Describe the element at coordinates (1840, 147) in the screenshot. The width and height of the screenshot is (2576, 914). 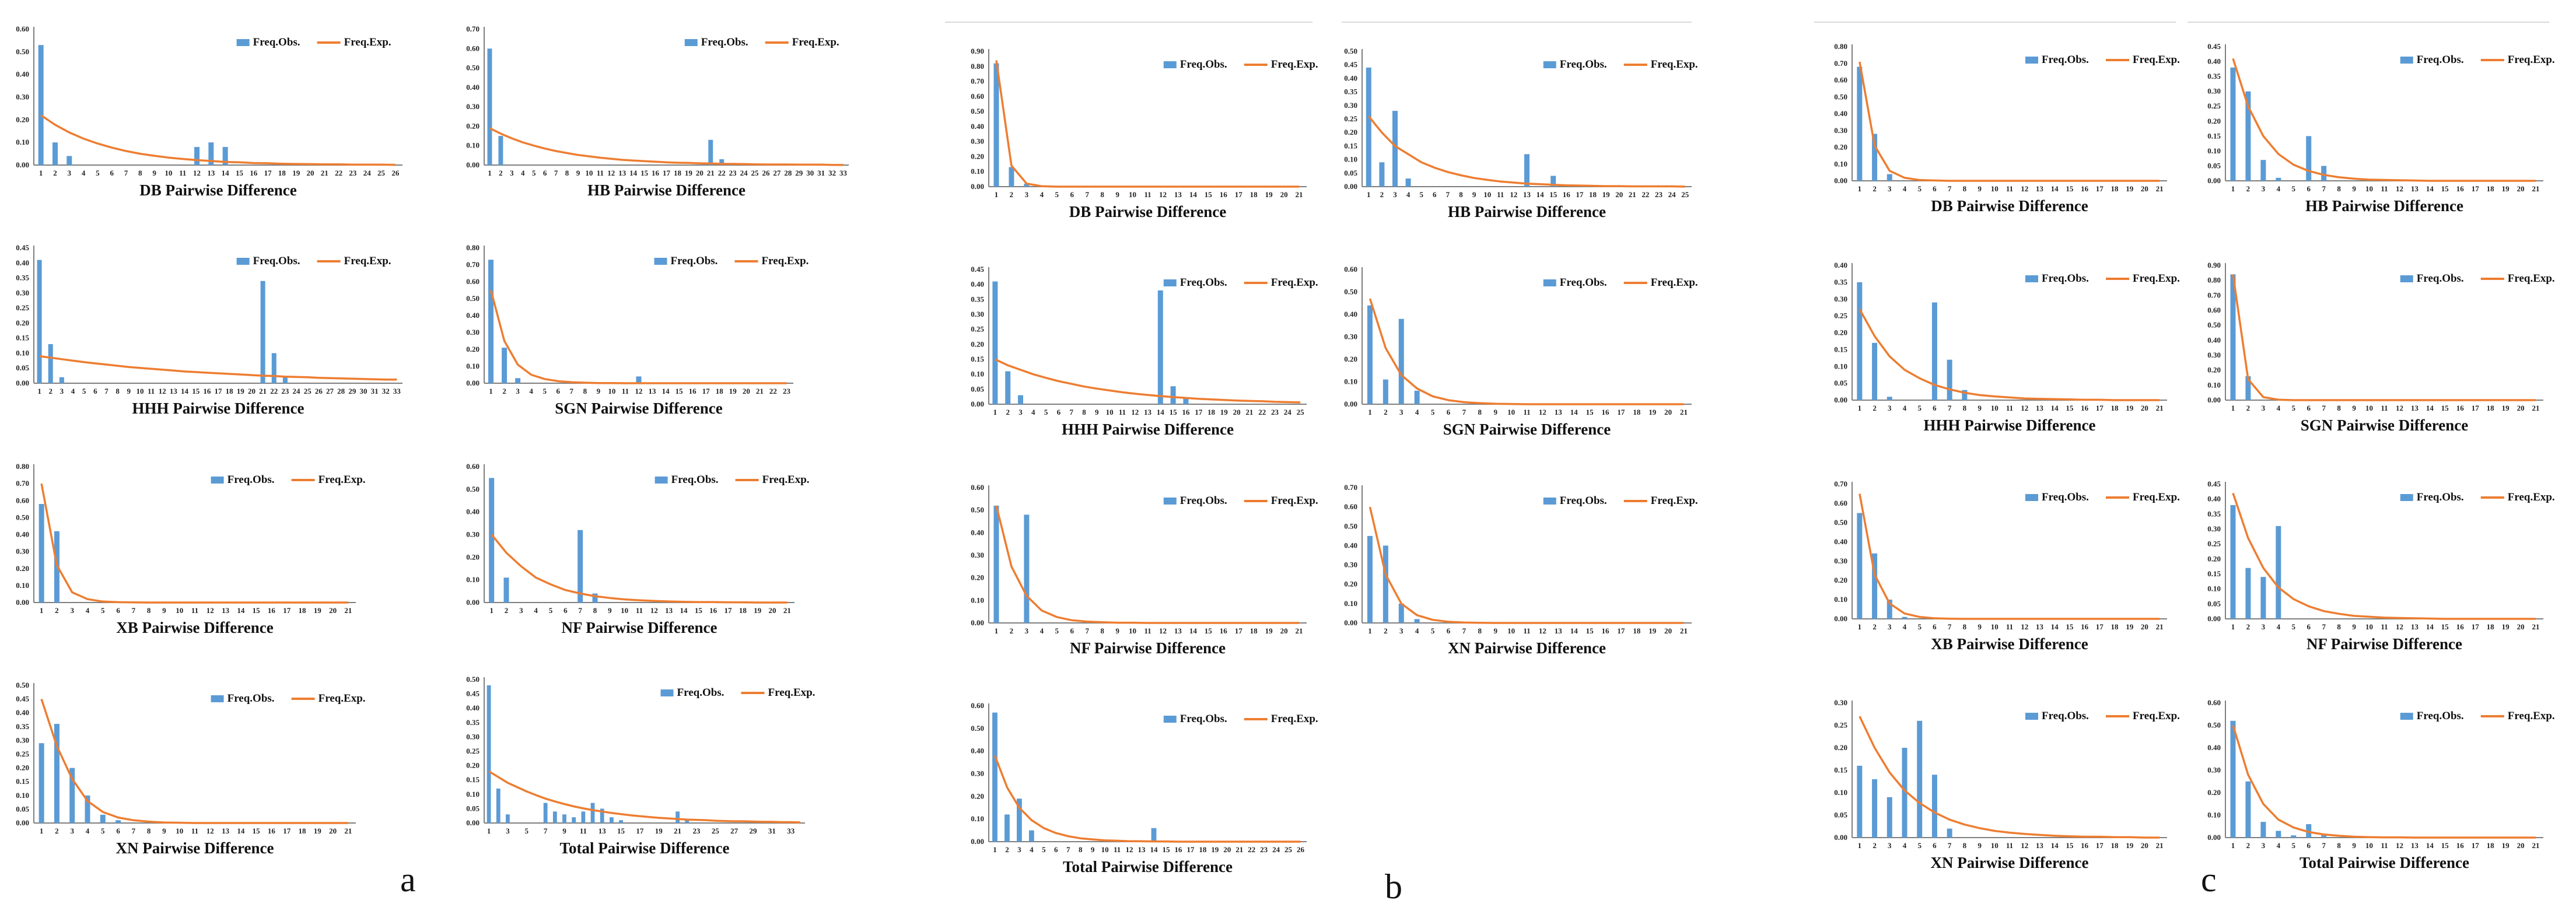
I see `y-tick-label: 0.20` at that location.